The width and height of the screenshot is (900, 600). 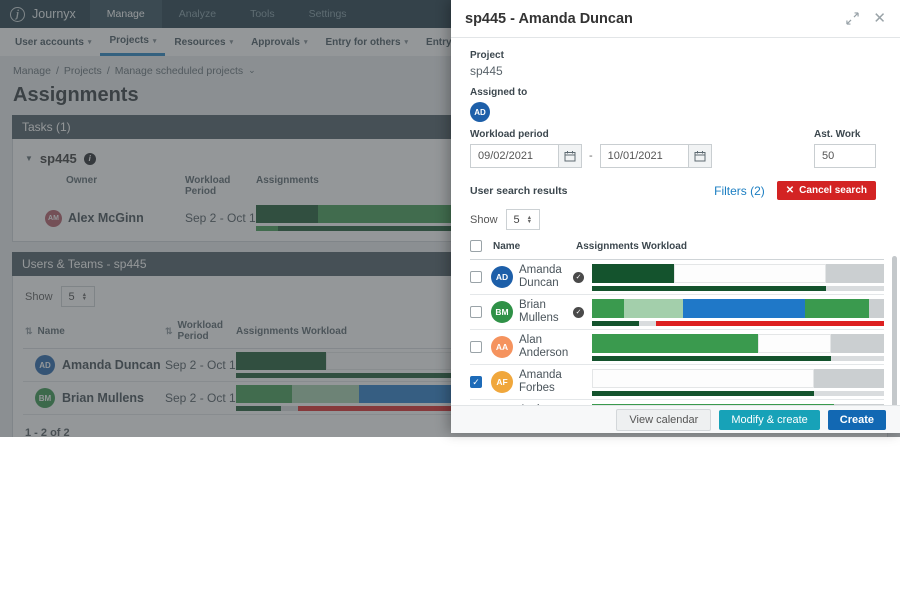 What do you see at coordinates (826, 190) in the screenshot?
I see `cancel-search-button: ✕ Cancel search` at bounding box center [826, 190].